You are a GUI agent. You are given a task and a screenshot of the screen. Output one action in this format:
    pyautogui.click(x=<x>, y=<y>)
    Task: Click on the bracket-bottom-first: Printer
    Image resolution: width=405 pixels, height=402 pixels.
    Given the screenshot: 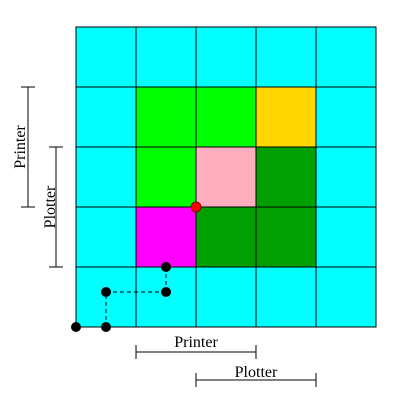 What is the action you would take?
    pyautogui.click(x=196, y=346)
    